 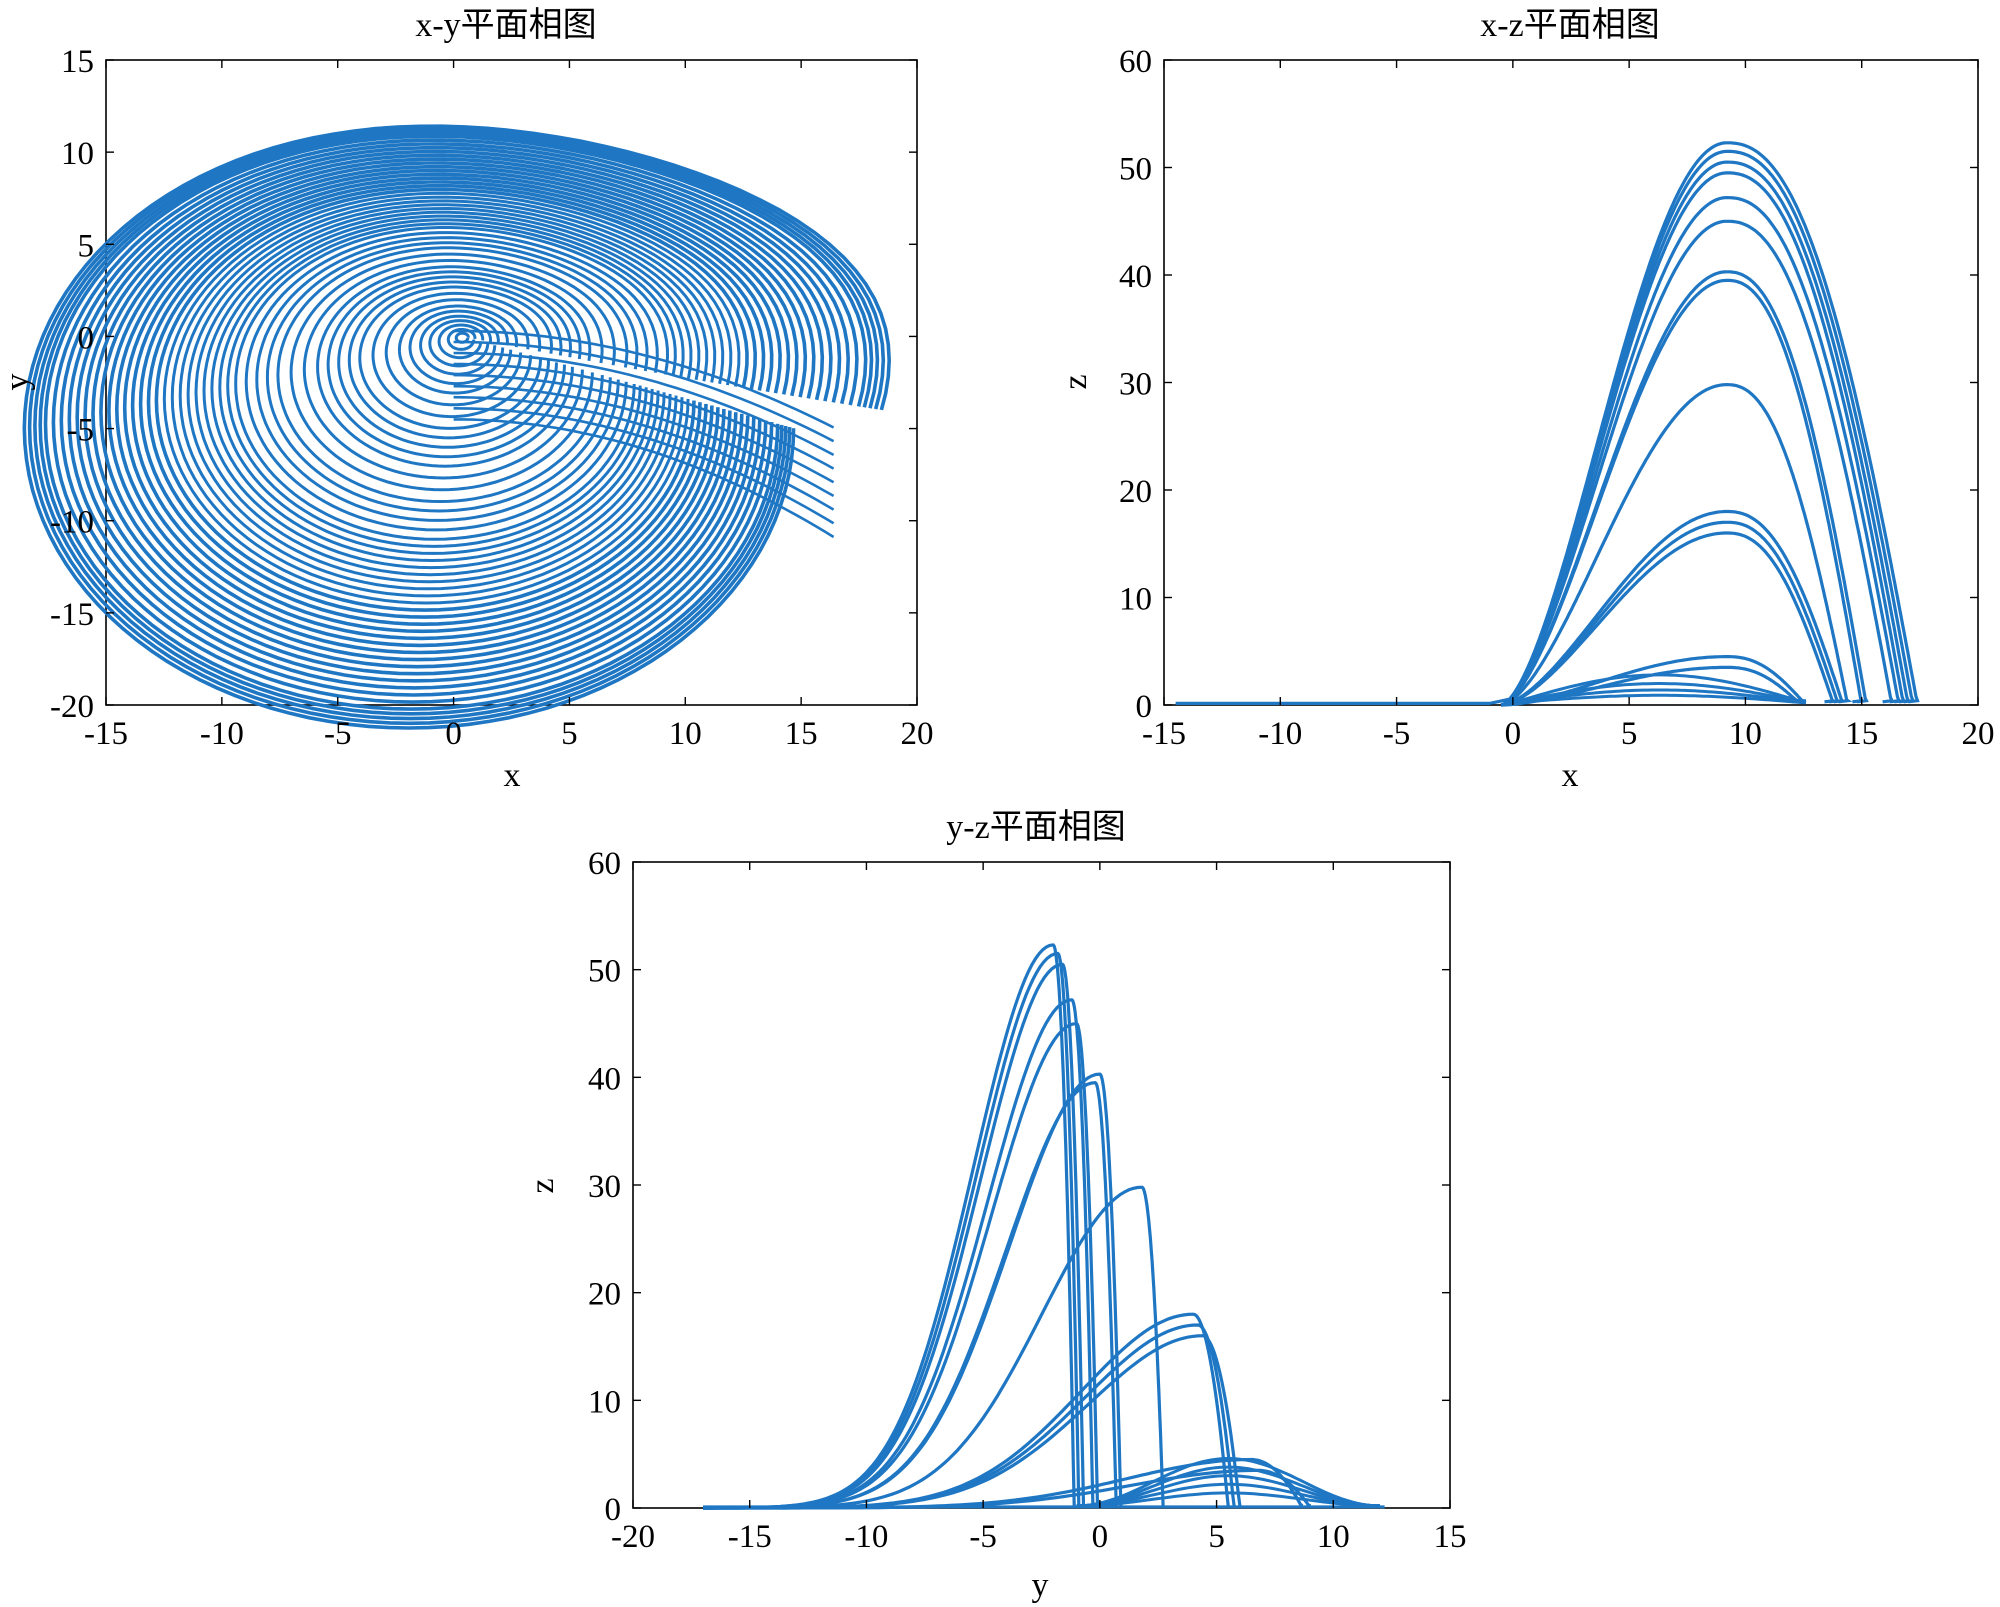 What do you see at coordinates (1135, 492) in the screenshot?
I see `y-tick-label: 20` at bounding box center [1135, 492].